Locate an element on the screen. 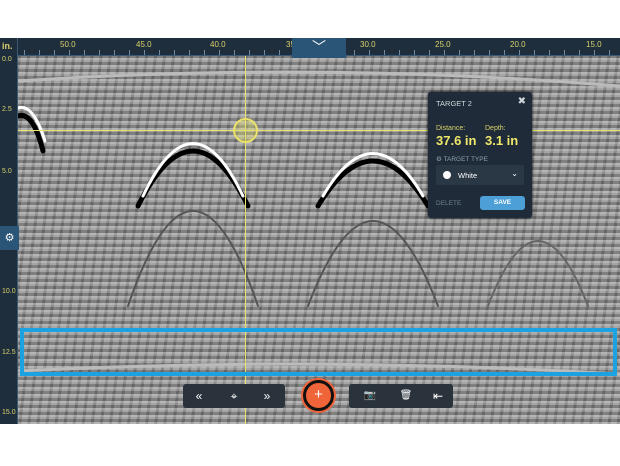 This screenshot has width=620, height=466. panel-title: TARGET 2 is located at coordinates (454, 103).